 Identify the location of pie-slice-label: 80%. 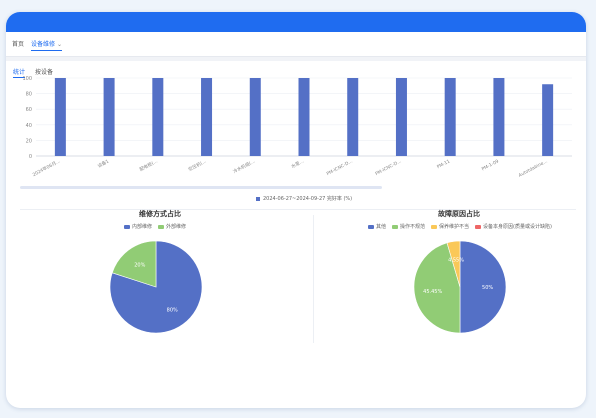
(172, 310).